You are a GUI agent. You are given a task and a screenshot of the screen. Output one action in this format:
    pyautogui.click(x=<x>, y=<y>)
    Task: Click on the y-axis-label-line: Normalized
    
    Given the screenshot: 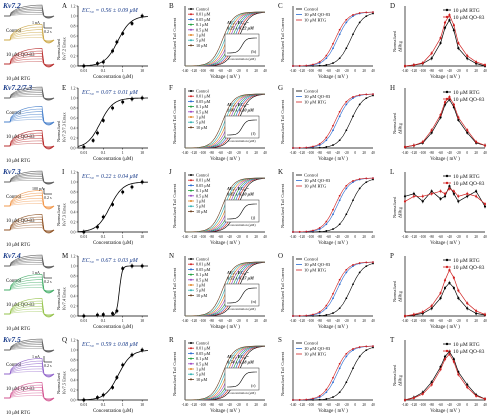 What is the action you would take?
    pyautogui.click(x=58, y=299)
    